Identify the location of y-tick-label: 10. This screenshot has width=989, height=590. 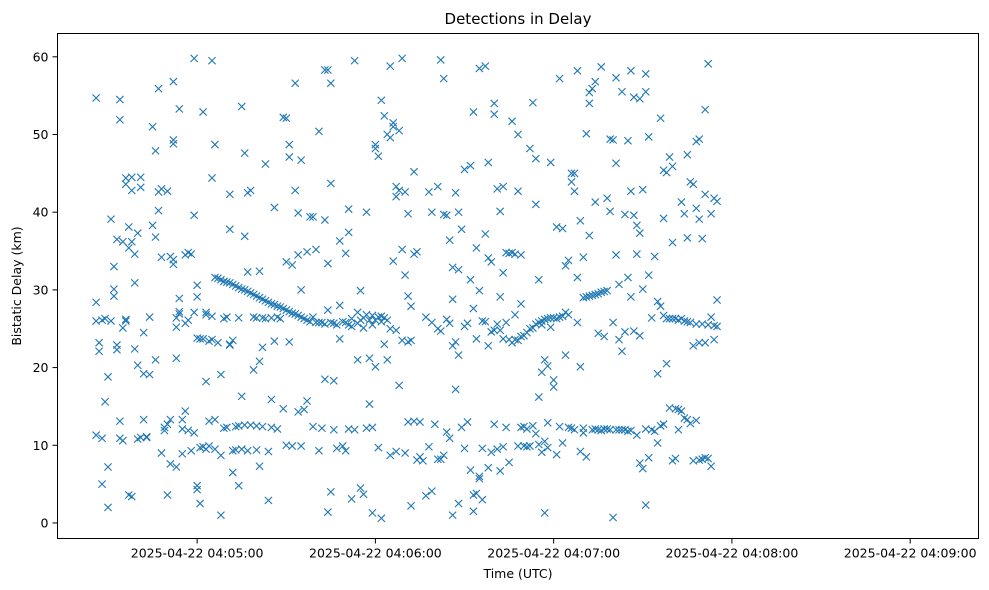
(41, 445).